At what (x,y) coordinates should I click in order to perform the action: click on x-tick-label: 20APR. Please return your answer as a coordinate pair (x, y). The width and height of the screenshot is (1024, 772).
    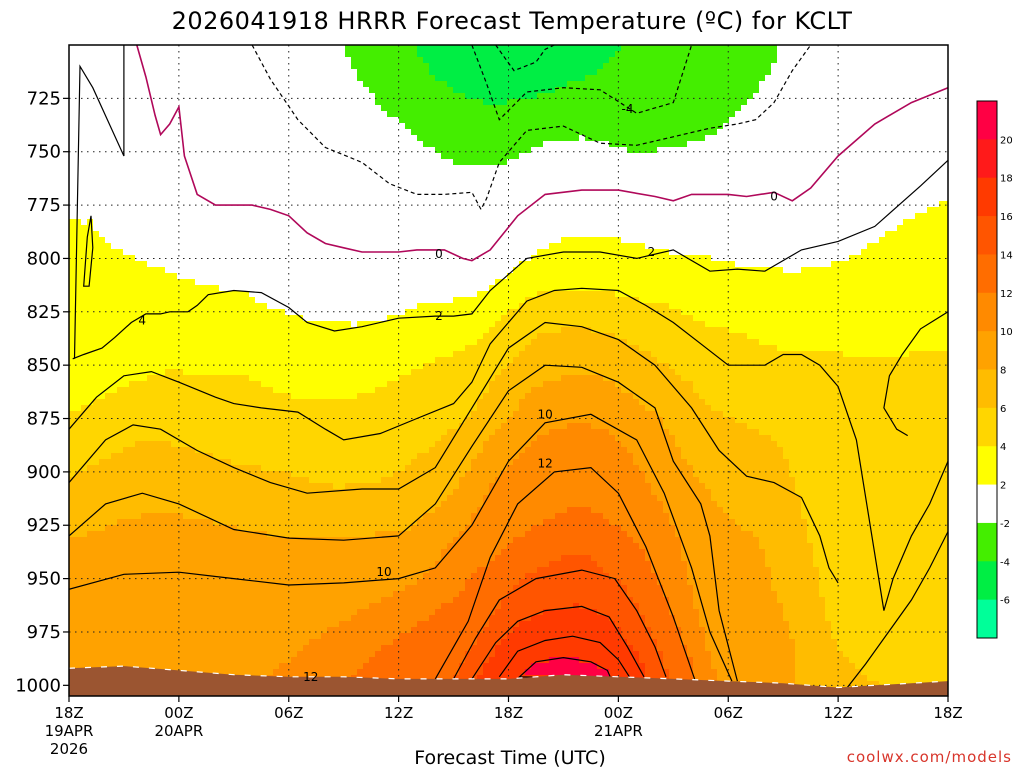
    Looking at the image, I should click on (178, 731).